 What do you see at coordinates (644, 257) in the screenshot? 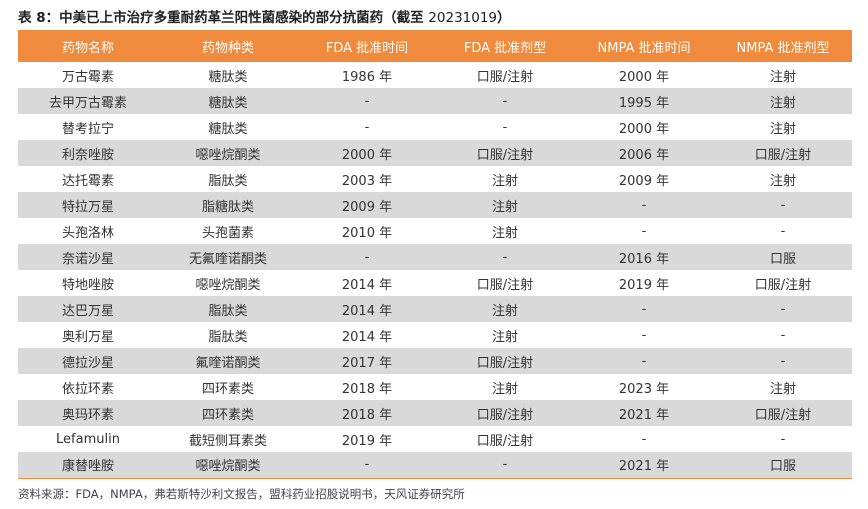
I see `cell-nmpa-date: 2016 年` at bounding box center [644, 257].